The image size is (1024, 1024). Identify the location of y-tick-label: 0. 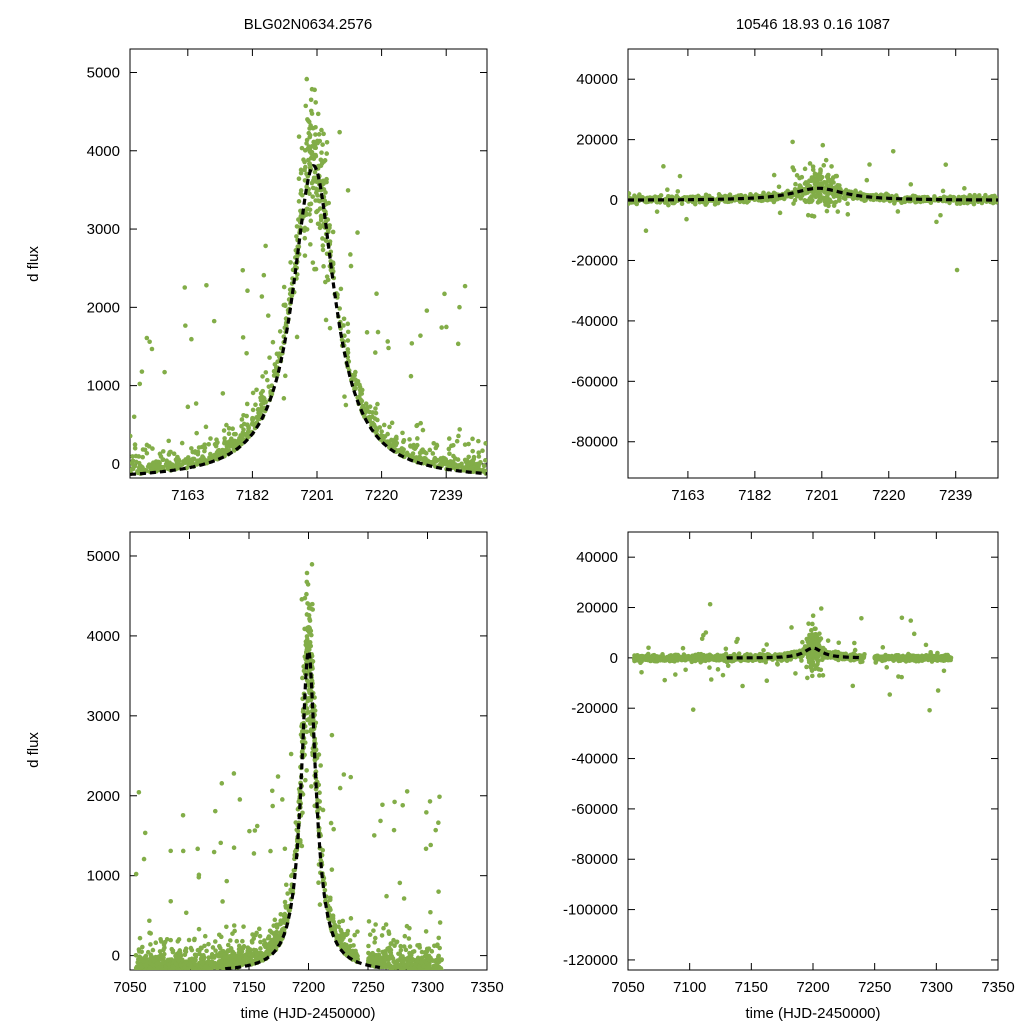
(614, 200).